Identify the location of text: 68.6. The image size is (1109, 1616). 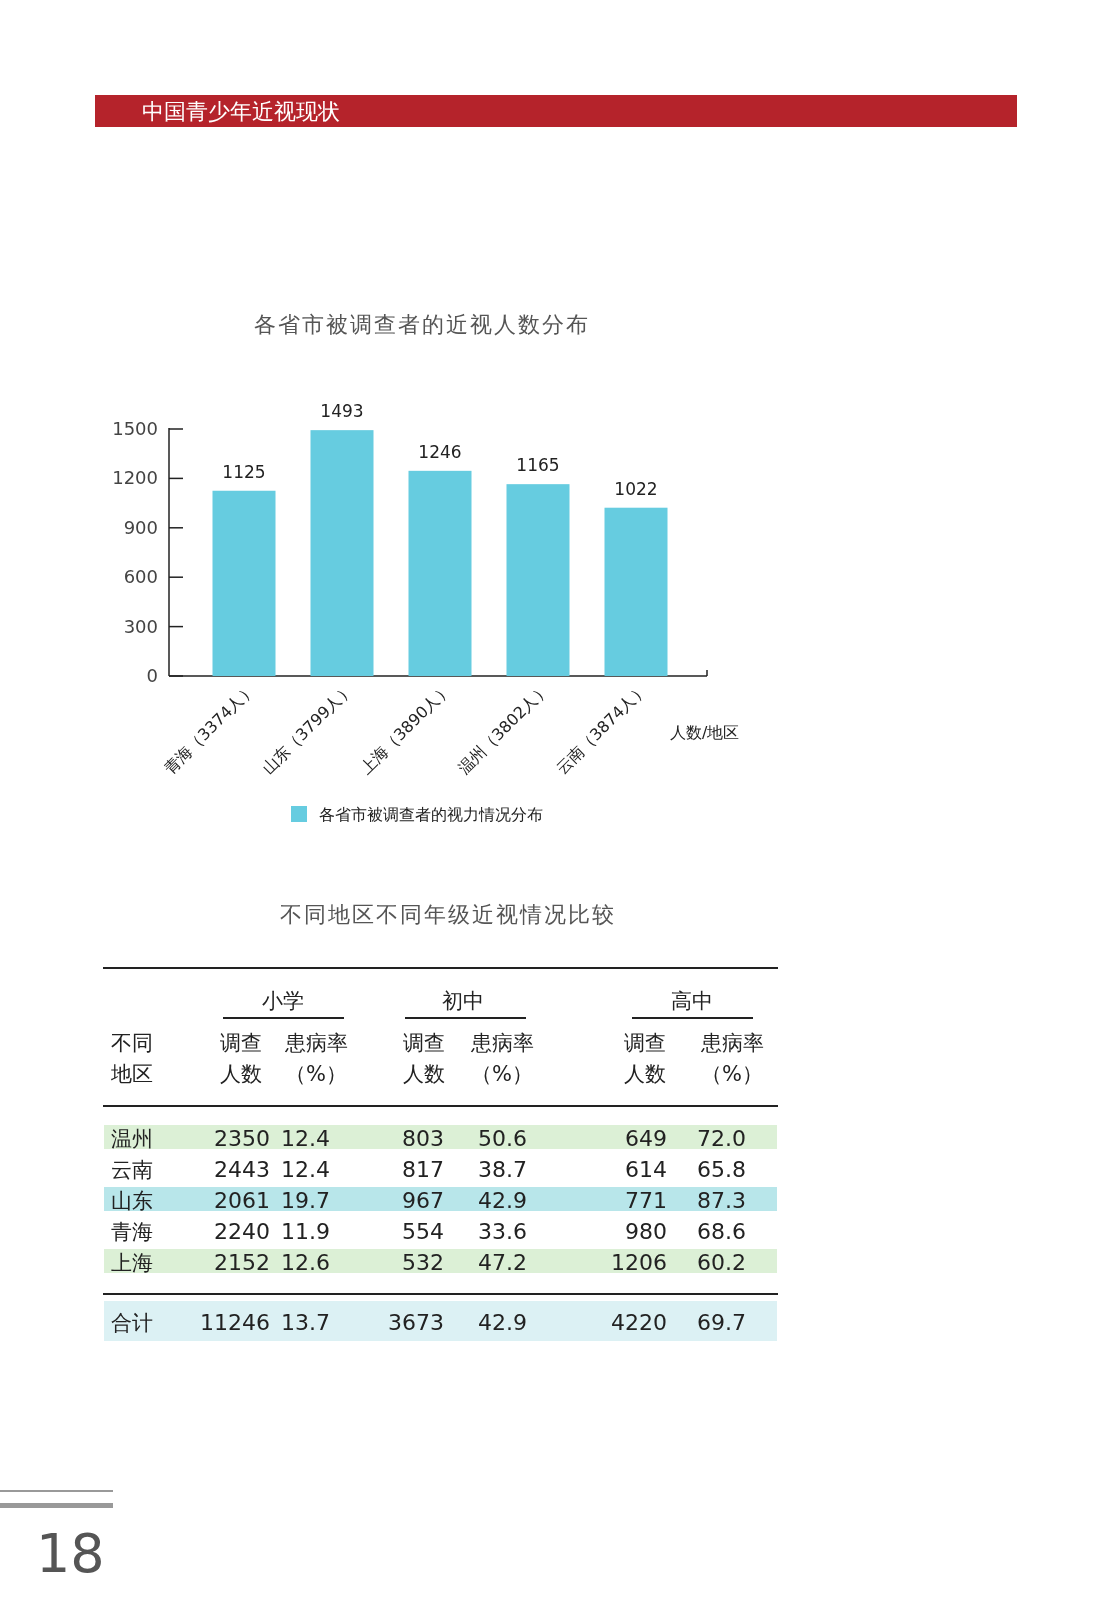
(721, 1231).